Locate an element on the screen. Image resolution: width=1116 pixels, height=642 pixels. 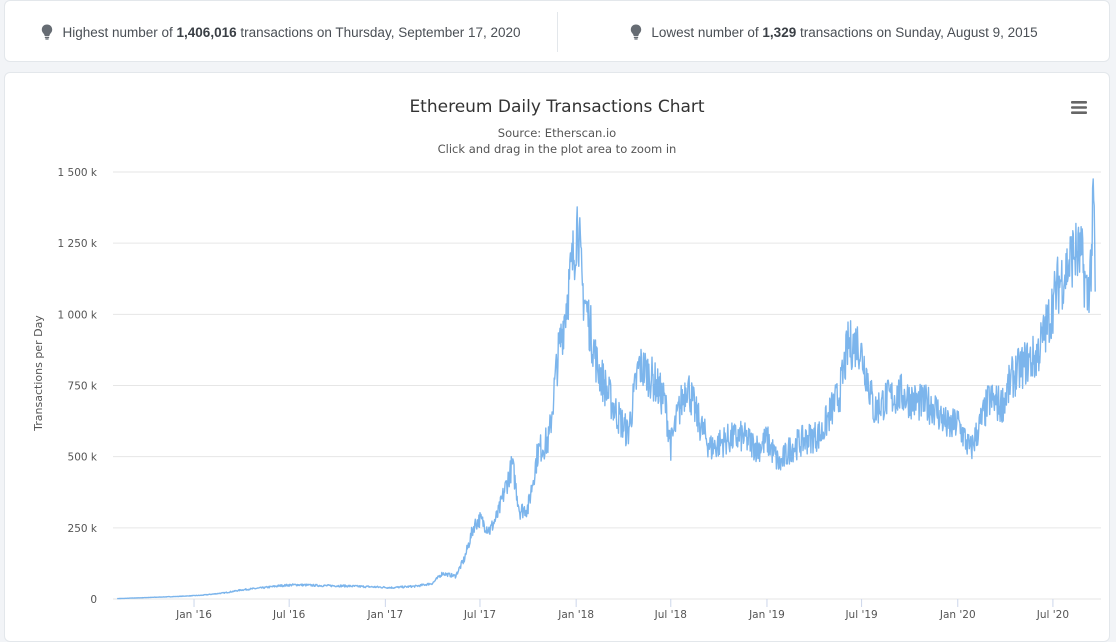
chart-title: Ethereum Daily Transactions Chart is located at coordinates (556, 107).